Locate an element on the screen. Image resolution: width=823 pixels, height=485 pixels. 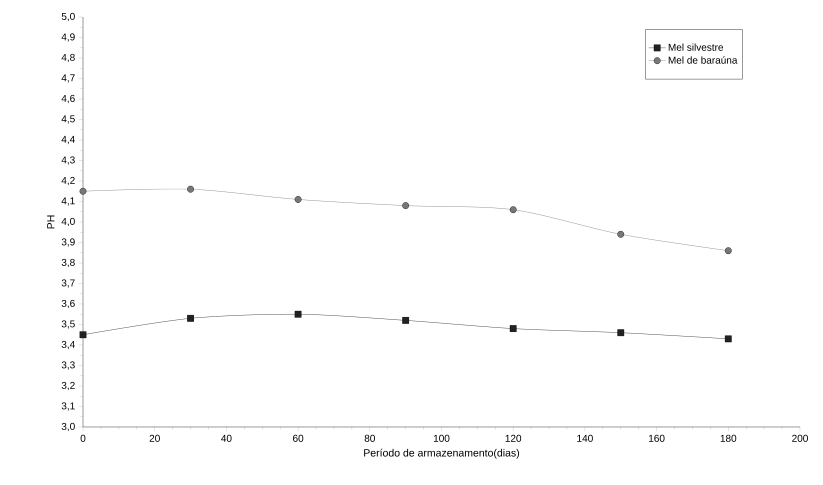
y-tick-label: 4,9 is located at coordinates (68, 37).